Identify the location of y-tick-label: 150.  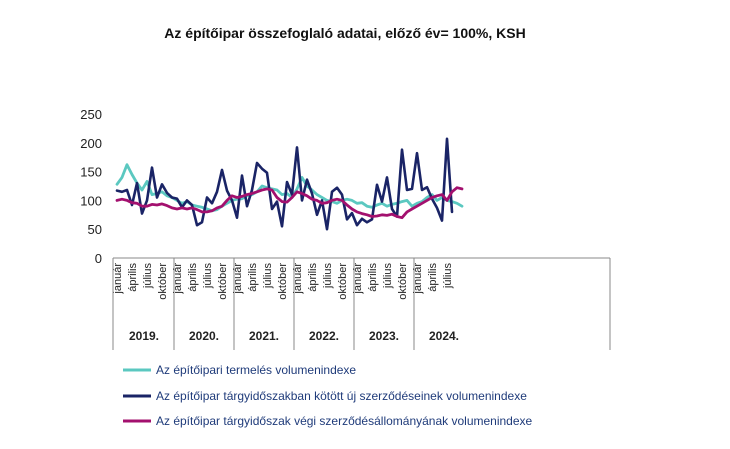
(91, 172).